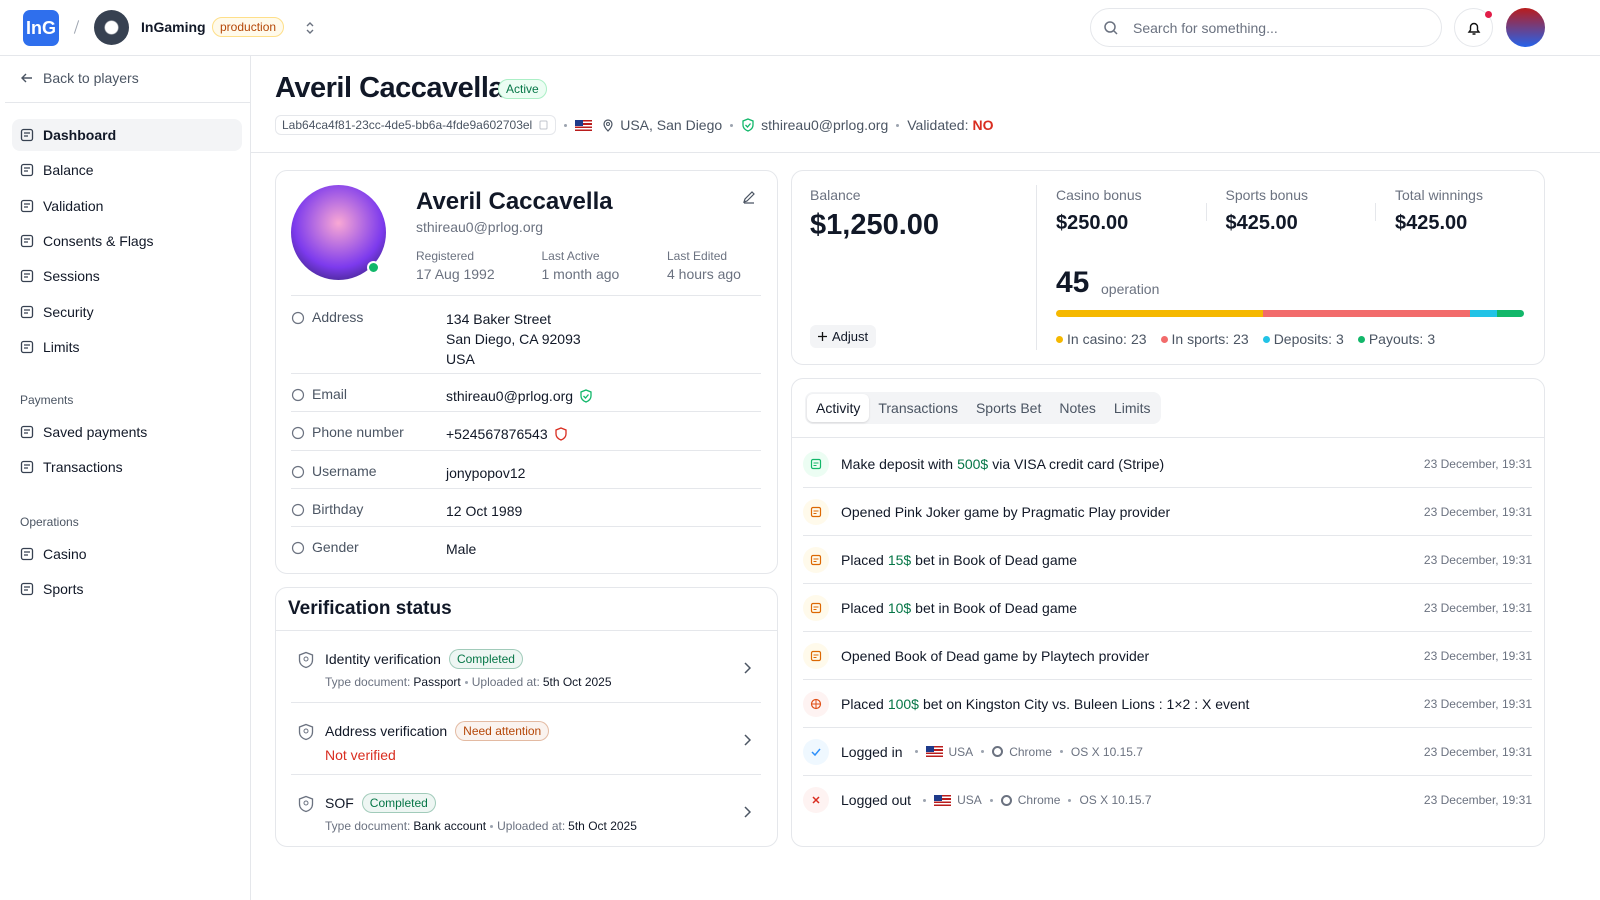  I want to click on balance-card, so click(1168, 267).